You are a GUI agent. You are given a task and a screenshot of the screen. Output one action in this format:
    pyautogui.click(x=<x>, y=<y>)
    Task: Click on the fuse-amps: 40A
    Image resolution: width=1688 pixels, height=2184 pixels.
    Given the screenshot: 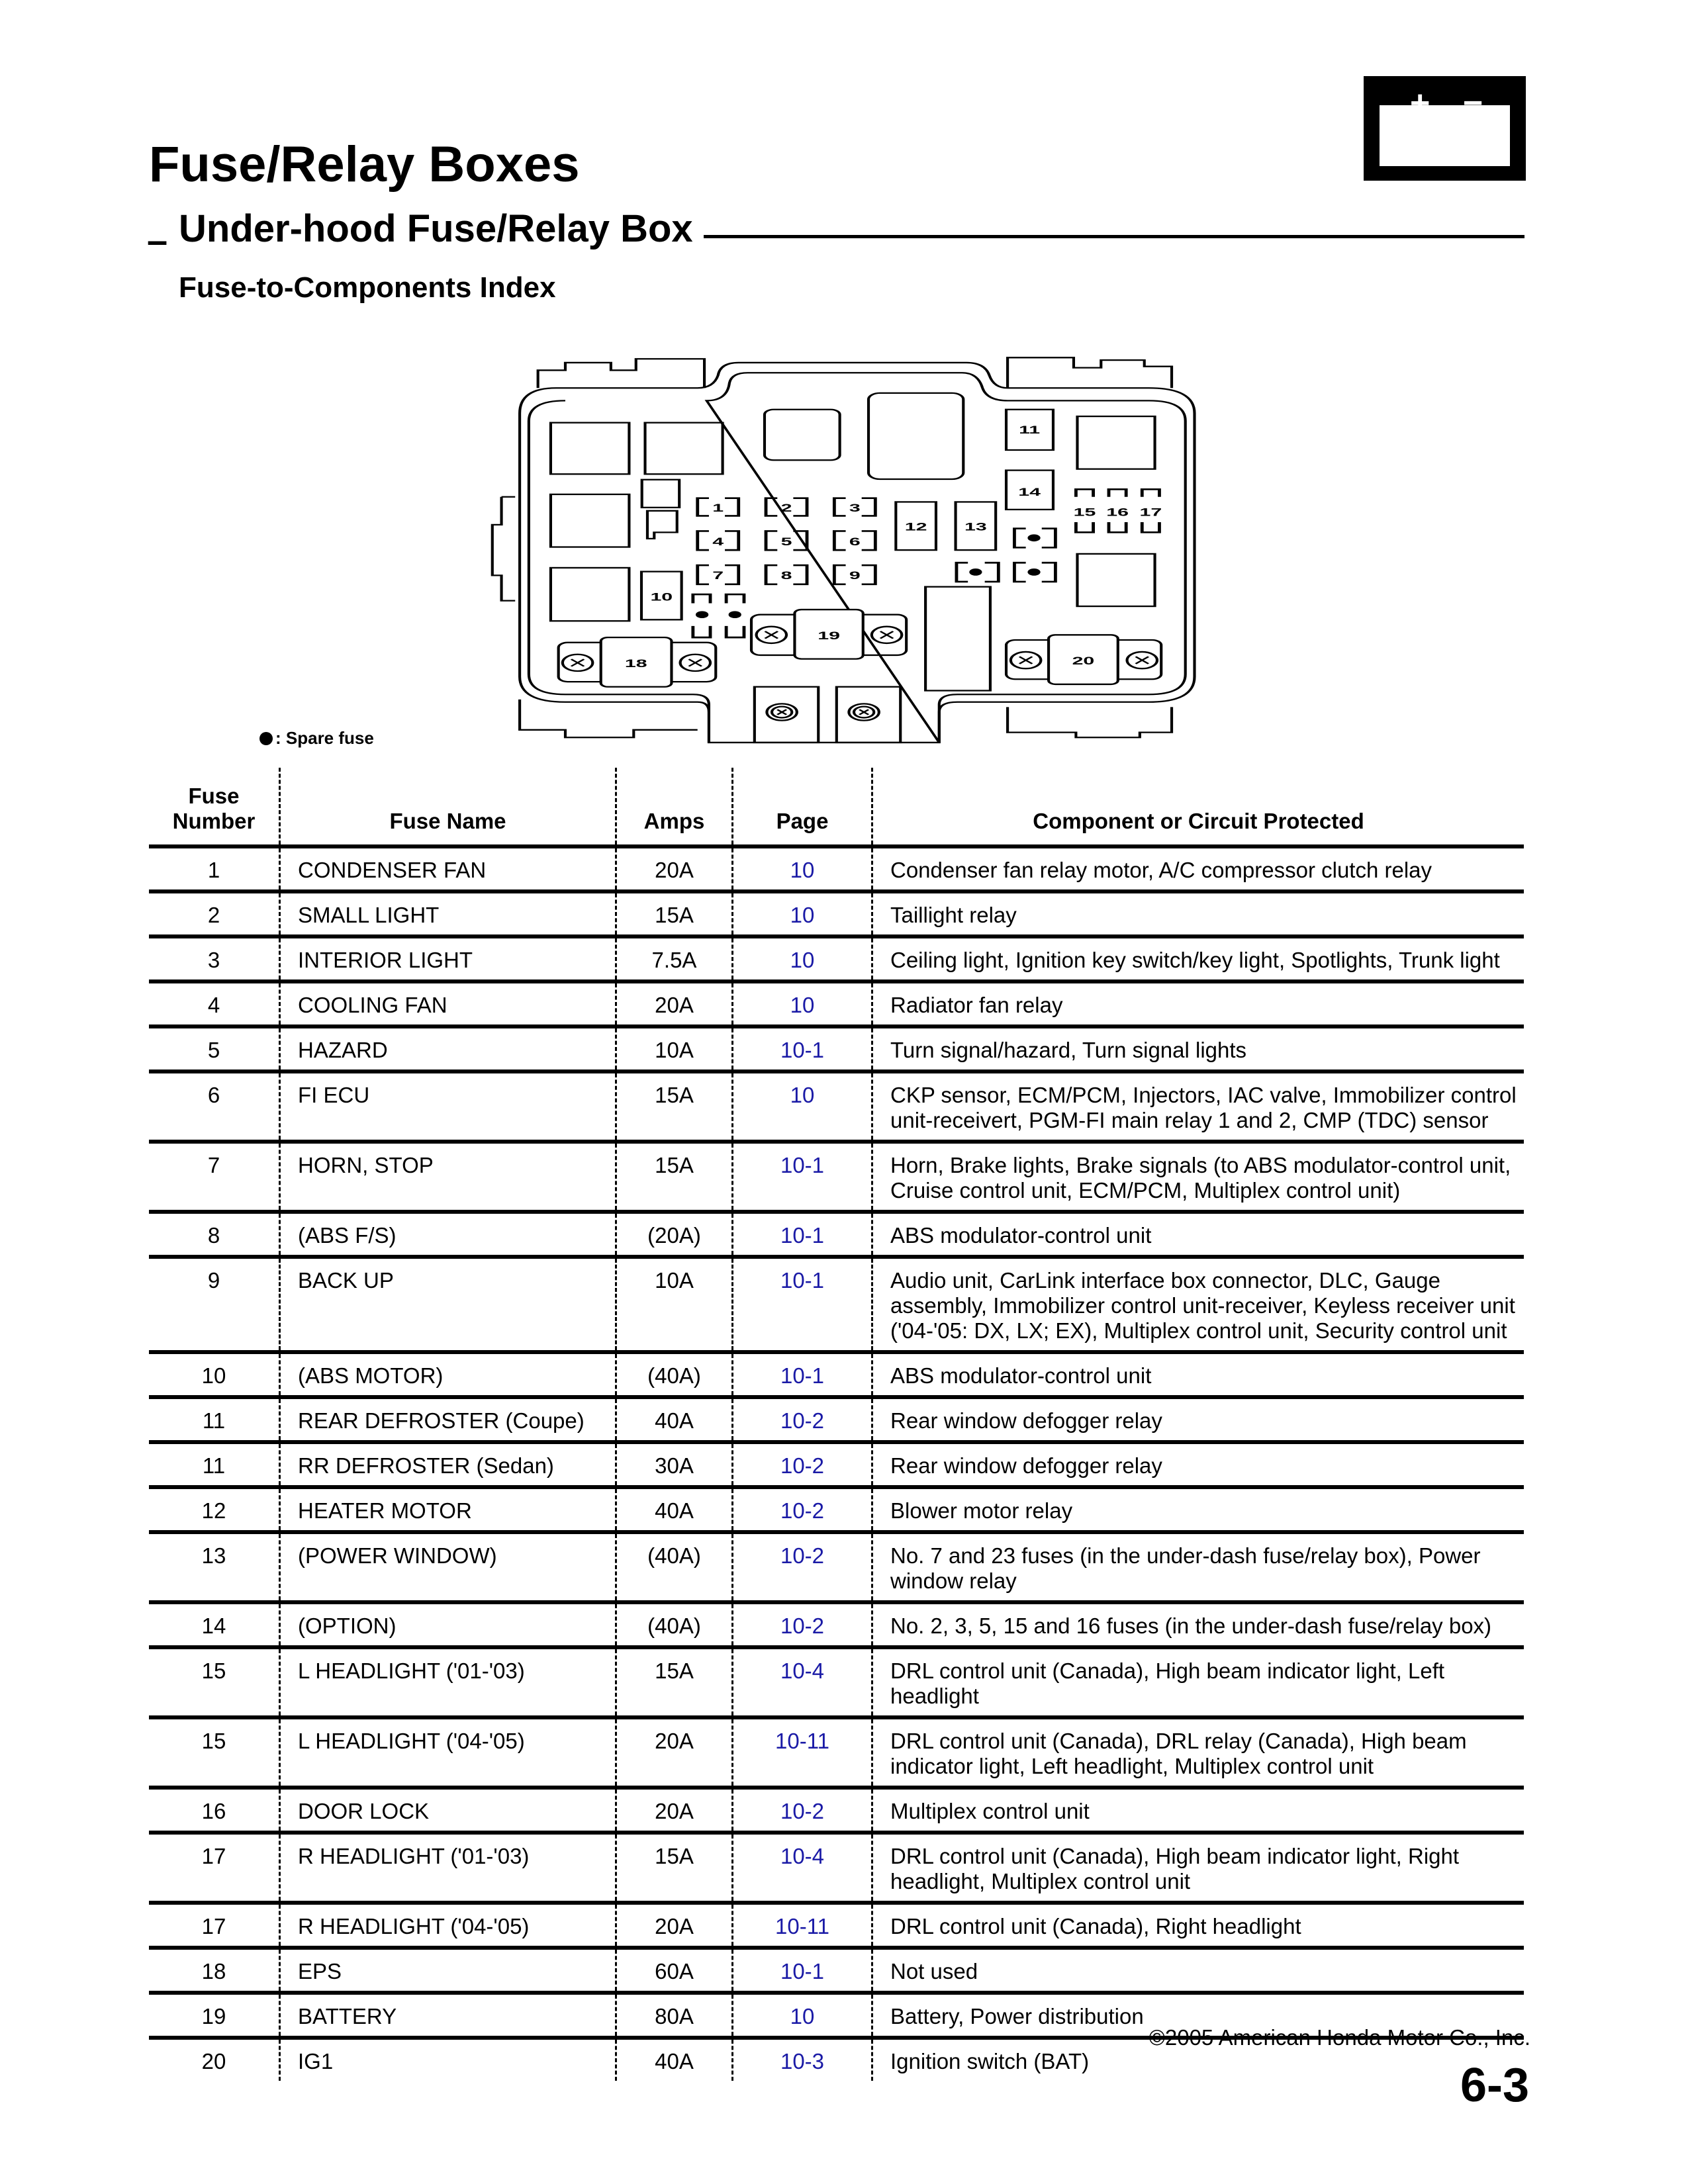 What is the action you would take?
    pyautogui.click(x=674, y=1420)
    